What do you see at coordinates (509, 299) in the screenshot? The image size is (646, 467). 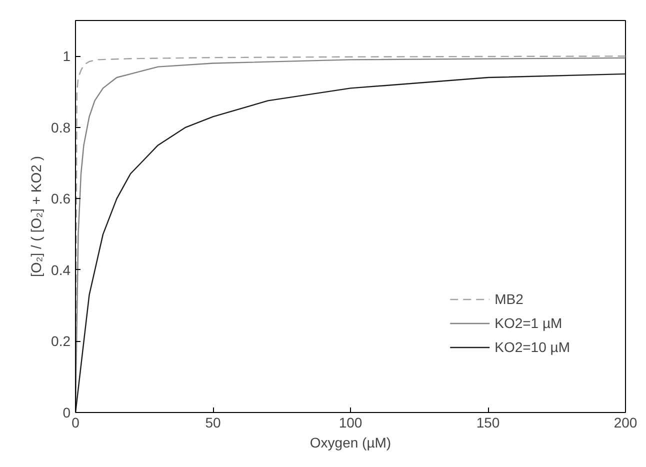 I see `legend-label: MB2` at bounding box center [509, 299].